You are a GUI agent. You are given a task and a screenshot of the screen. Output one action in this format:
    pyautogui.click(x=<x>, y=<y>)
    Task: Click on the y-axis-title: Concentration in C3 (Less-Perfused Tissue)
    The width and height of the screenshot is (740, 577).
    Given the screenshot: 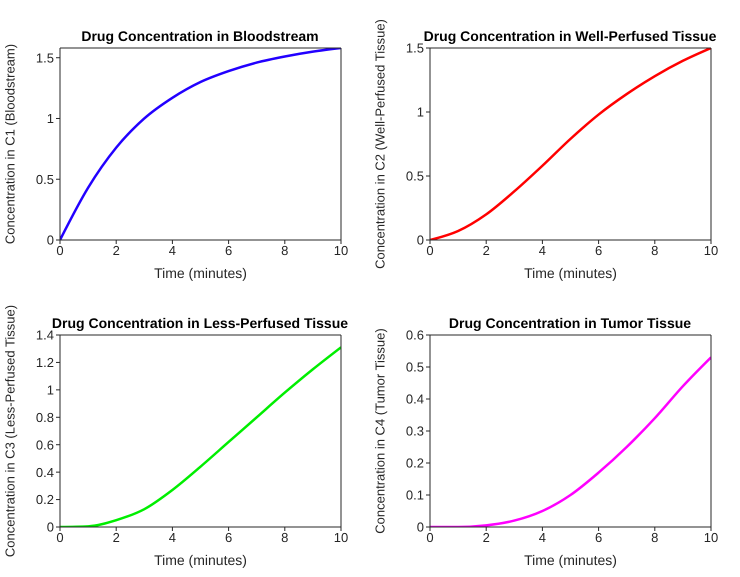 What is the action you would take?
    pyautogui.click(x=10, y=431)
    